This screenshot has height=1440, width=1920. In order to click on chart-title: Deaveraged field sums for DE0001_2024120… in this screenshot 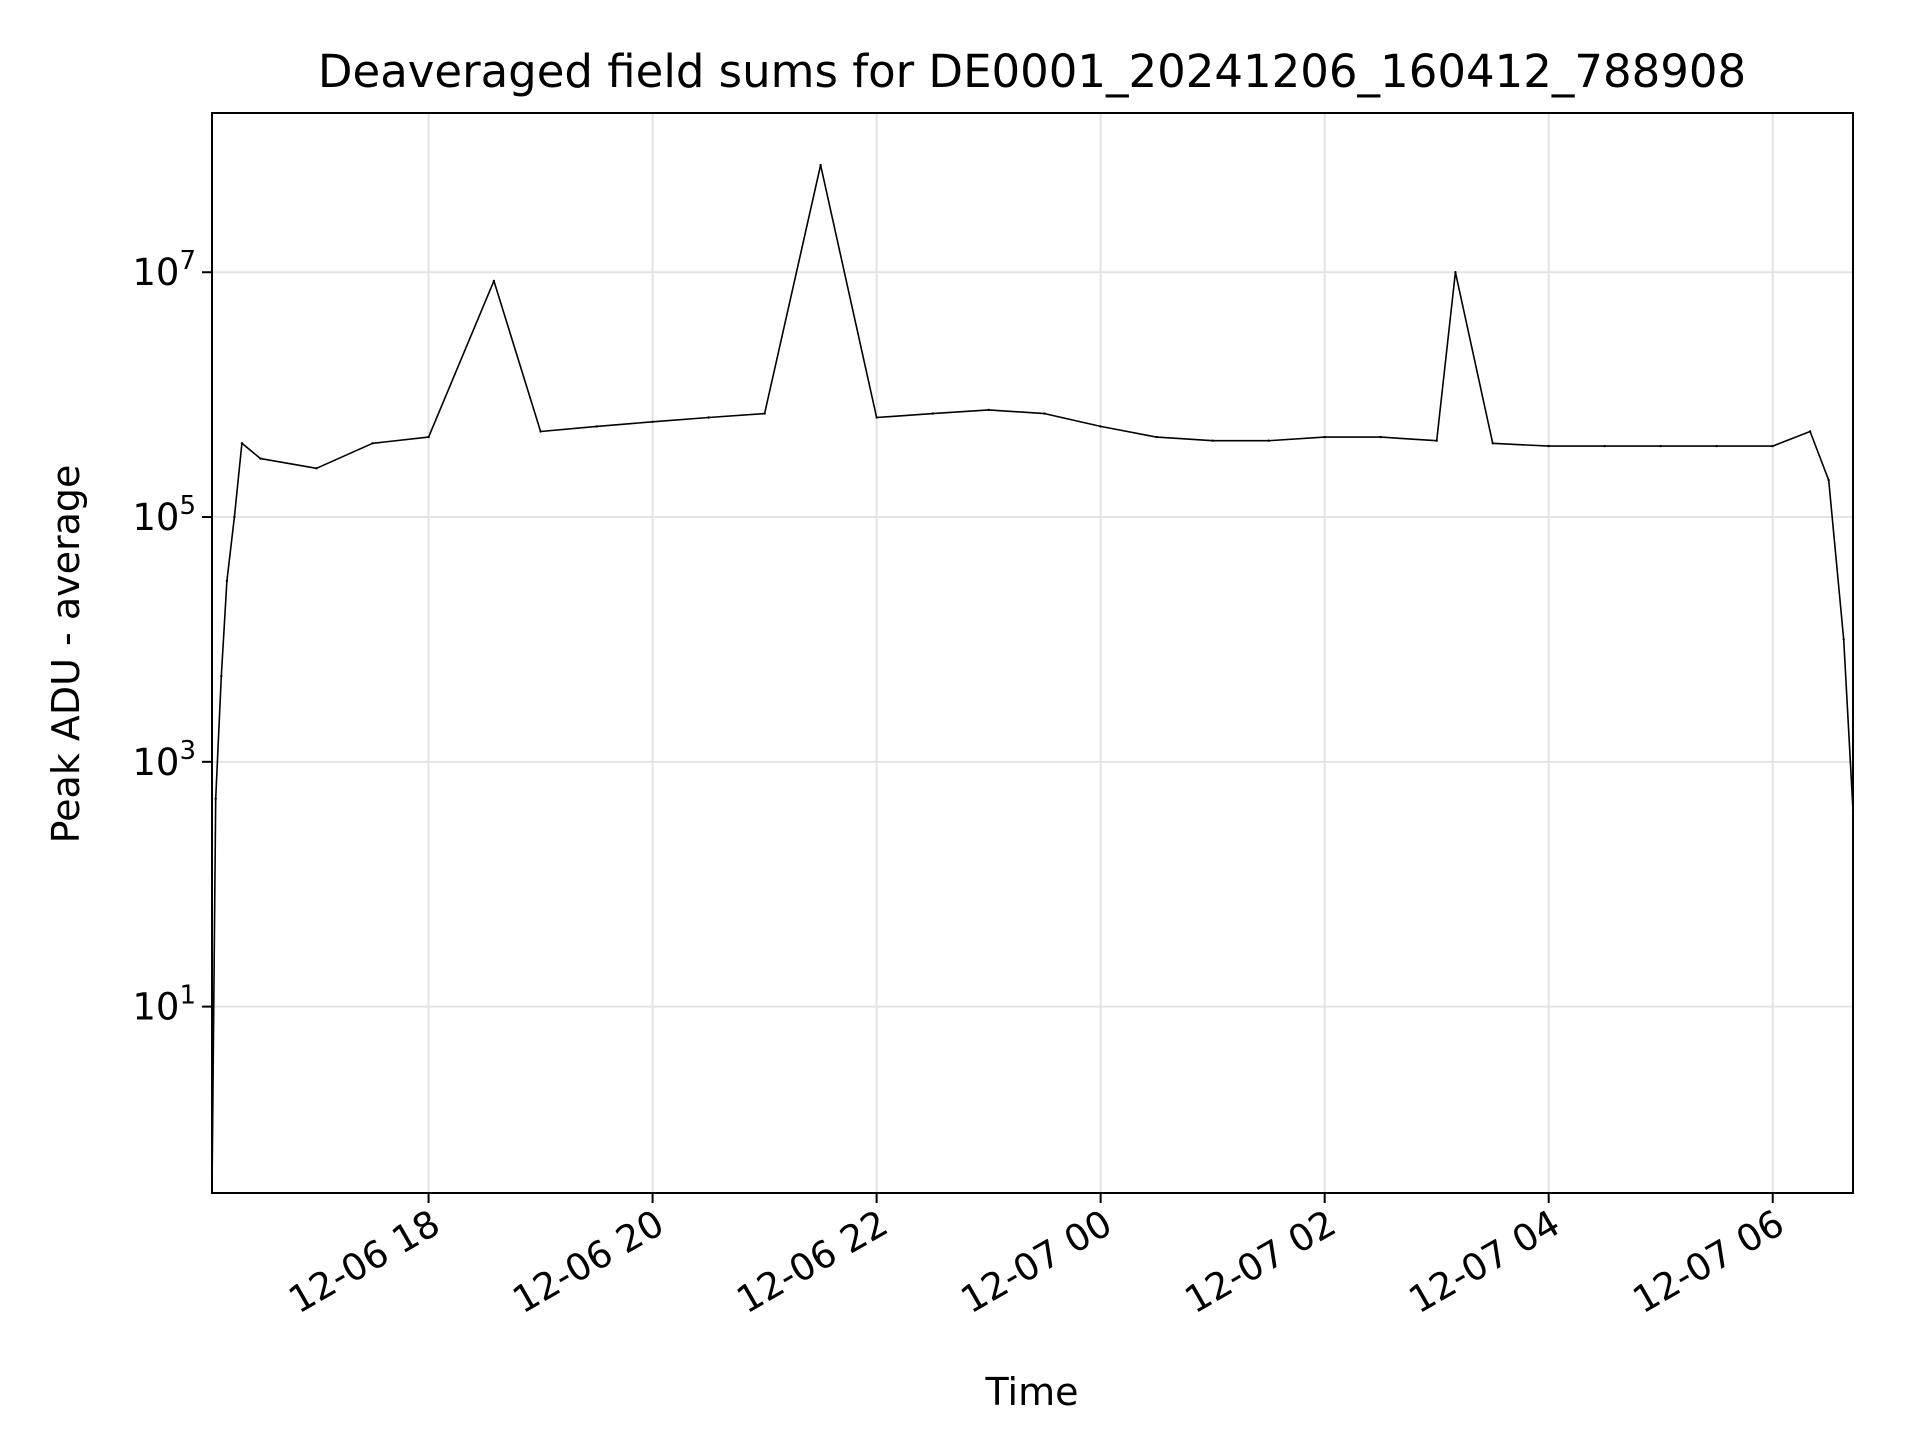, I will do `click(1032, 71)`.